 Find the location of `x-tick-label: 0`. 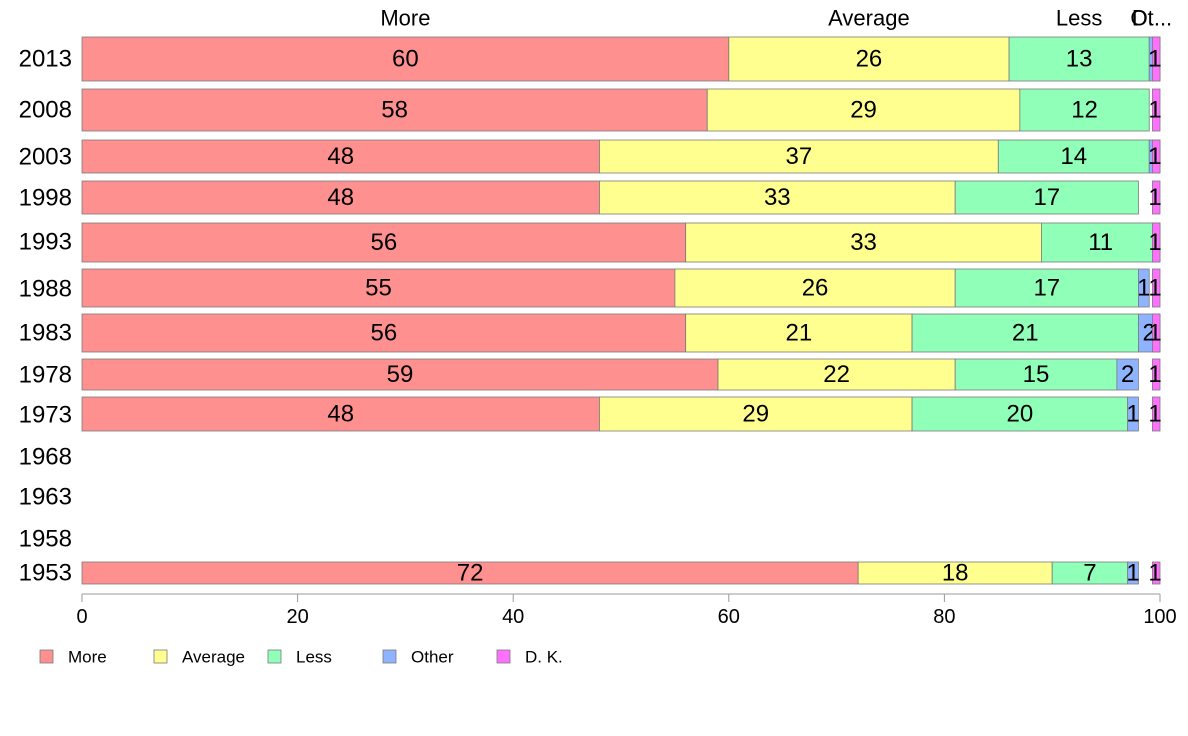

x-tick-label: 0 is located at coordinates (81, 617).